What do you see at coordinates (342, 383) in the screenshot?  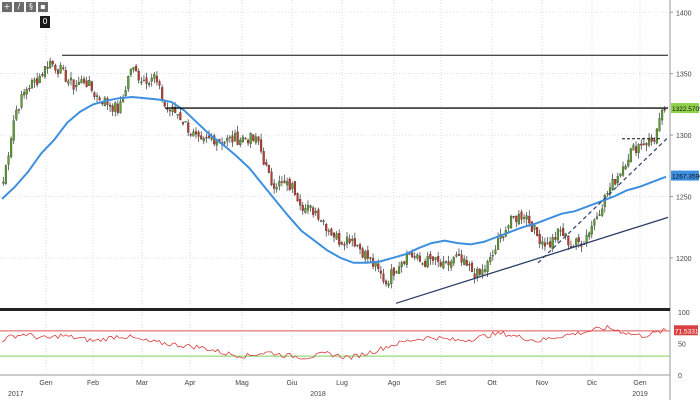 I see `x-tick-label: Lug` at bounding box center [342, 383].